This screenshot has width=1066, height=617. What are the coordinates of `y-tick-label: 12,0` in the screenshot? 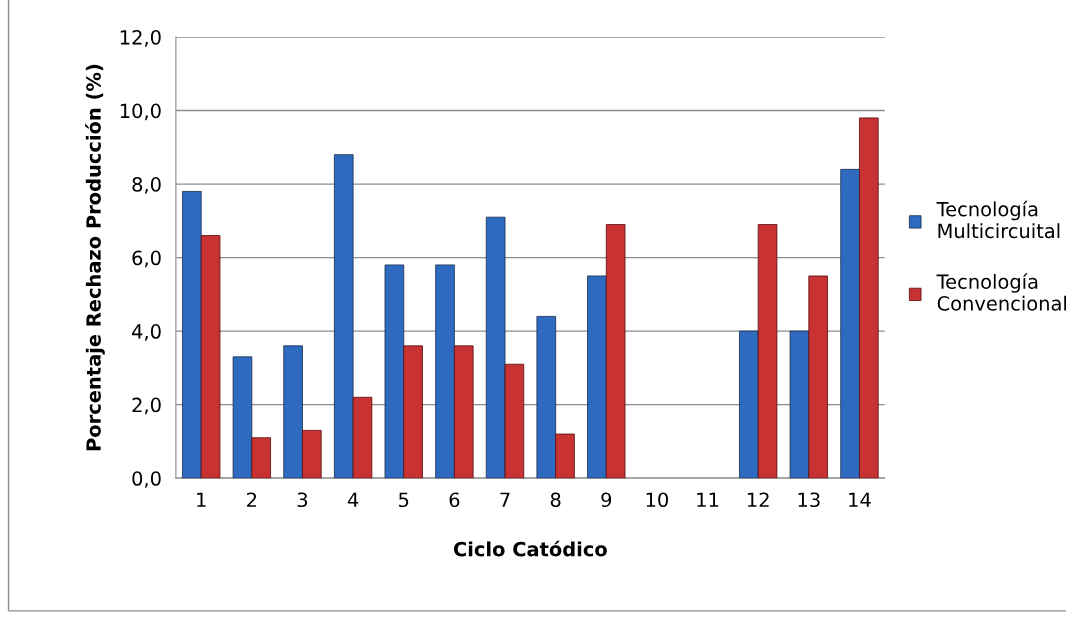 It's located at (140, 38).